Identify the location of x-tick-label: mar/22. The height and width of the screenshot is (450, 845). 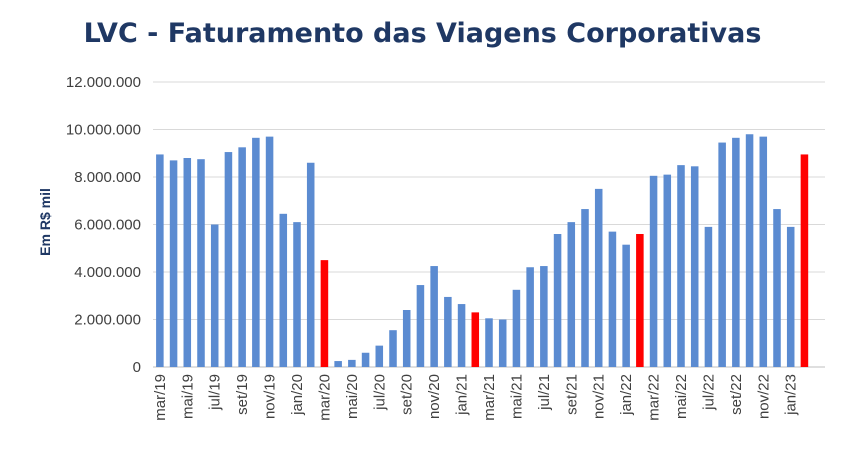
(654, 397).